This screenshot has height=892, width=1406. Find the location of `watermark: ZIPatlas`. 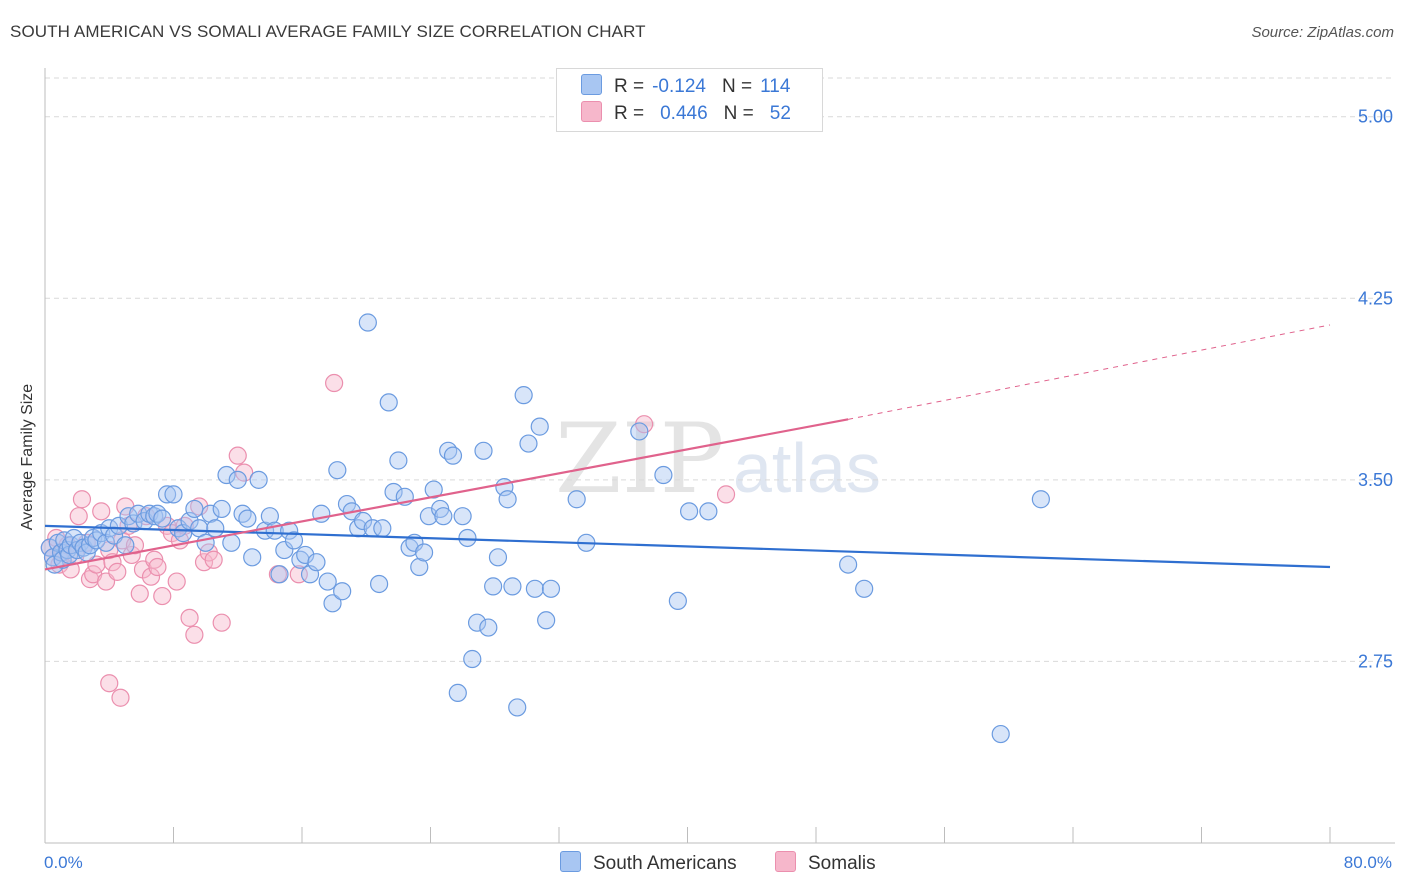

watermark: ZIPatlas is located at coordinates (718, 459).